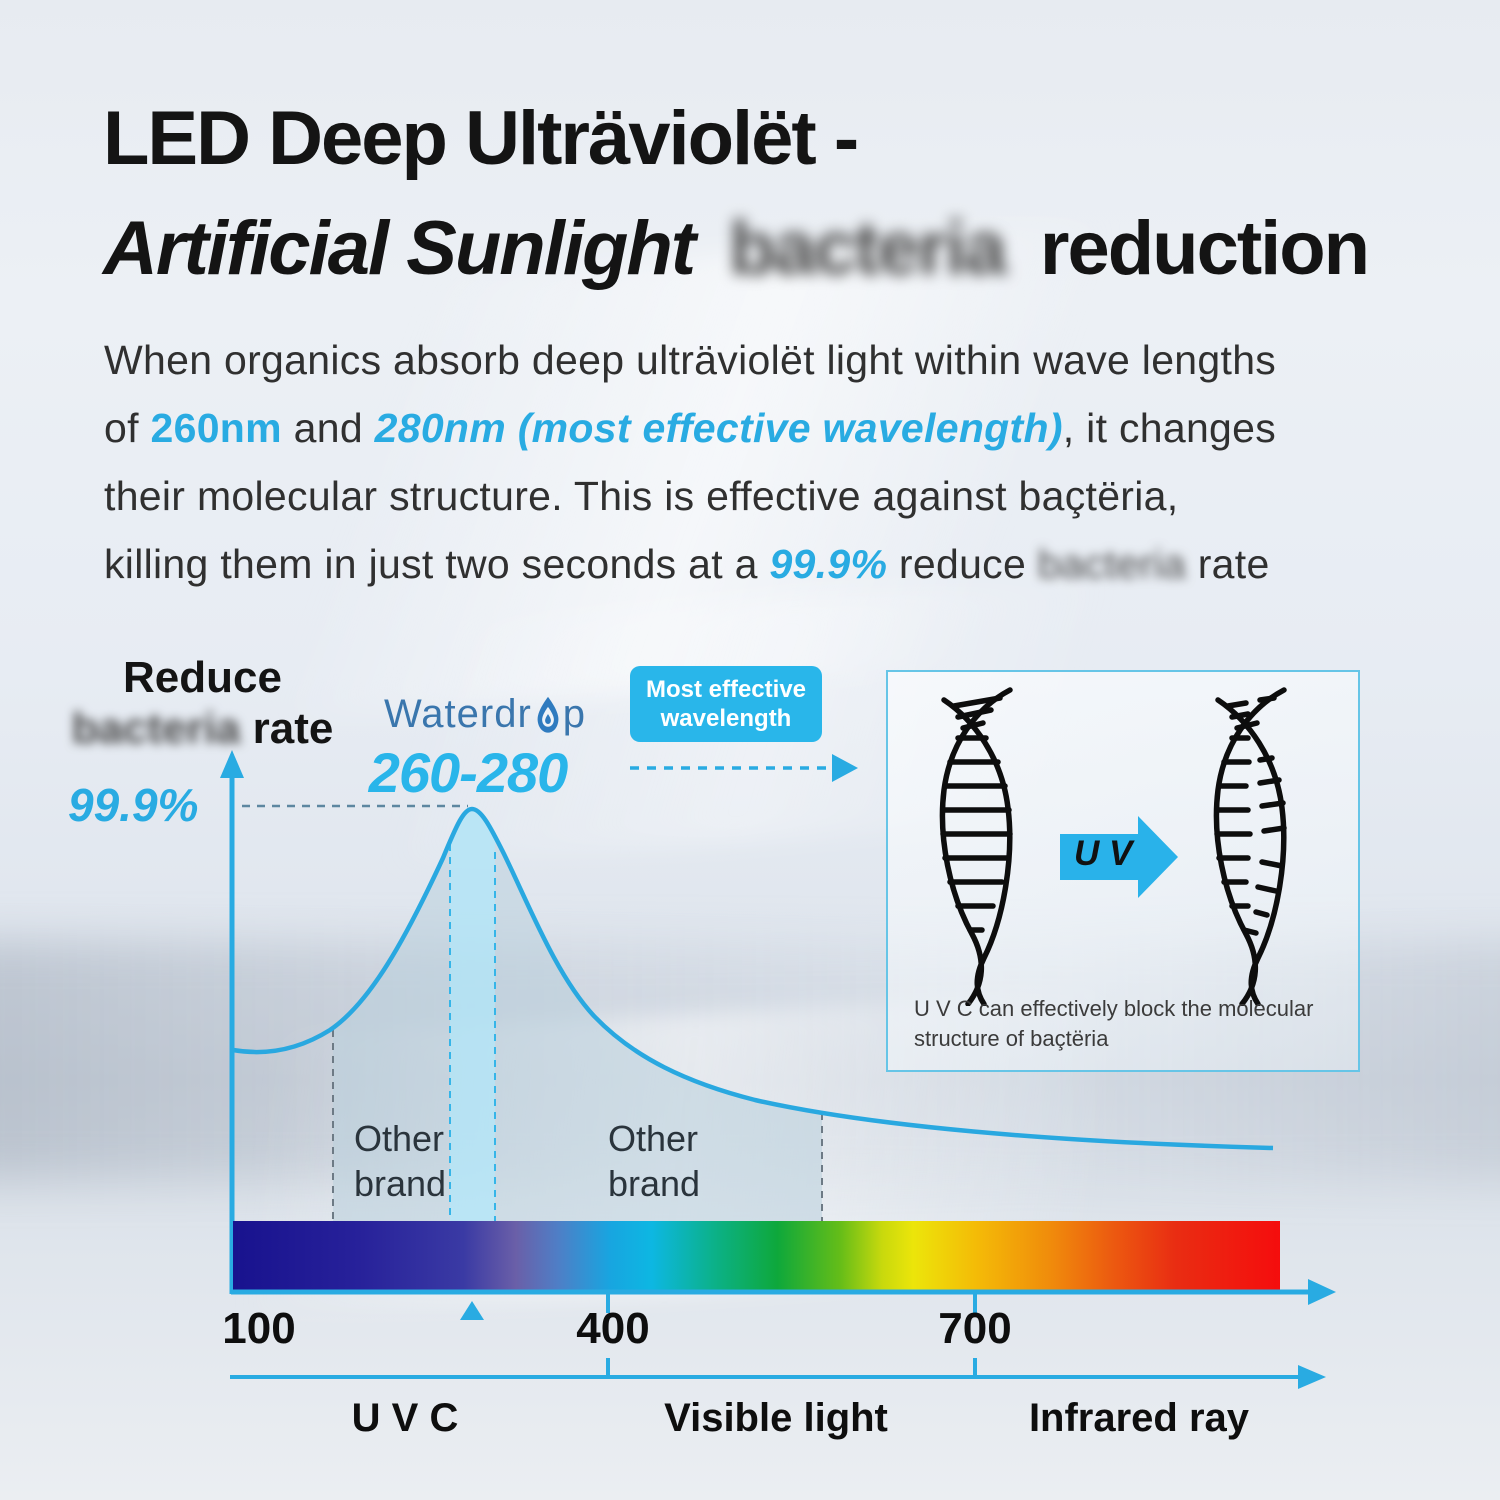 The width and height of the screenshot is (1500, 1500). What do you see at coordinates (287, 728) in the screenshot?
I see `chart-y-title-rest: rate` at bounding box center [287, 728].